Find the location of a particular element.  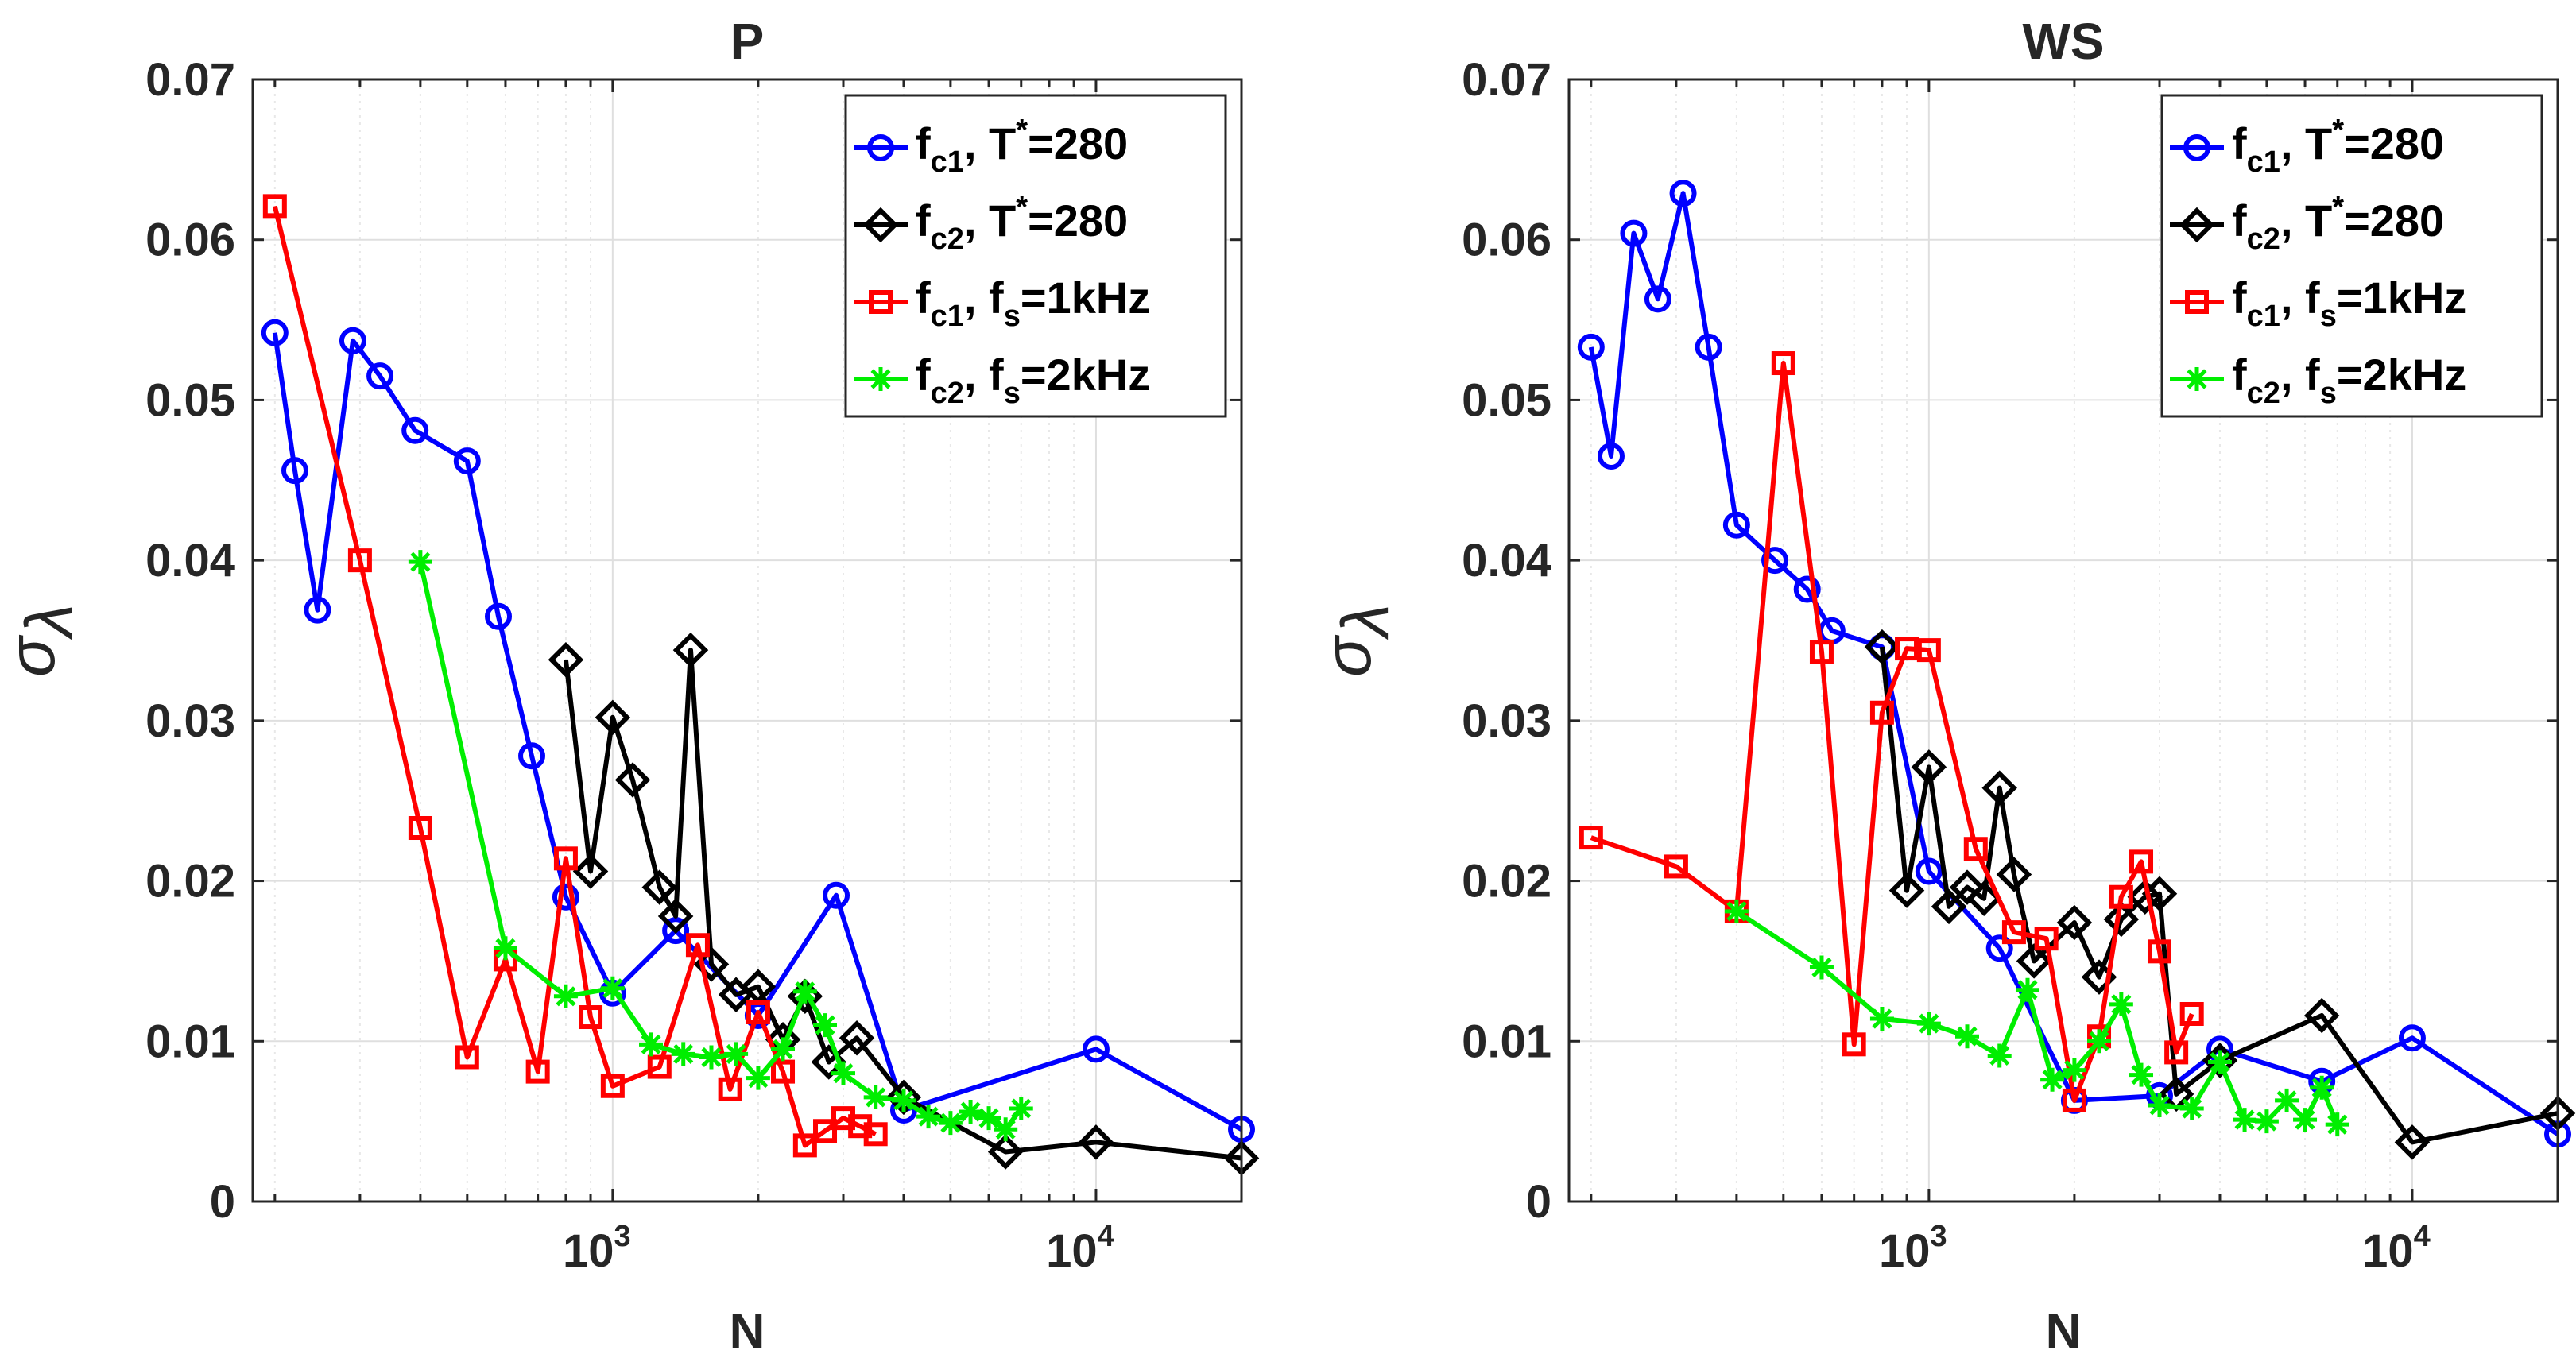

legend-subscript: c1 is located at coordinates (947, 162).